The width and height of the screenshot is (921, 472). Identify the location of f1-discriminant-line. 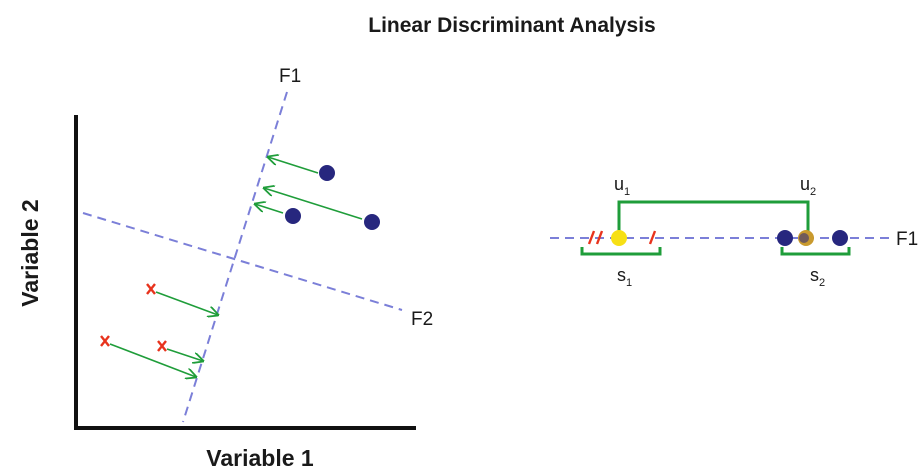
(235, 257).